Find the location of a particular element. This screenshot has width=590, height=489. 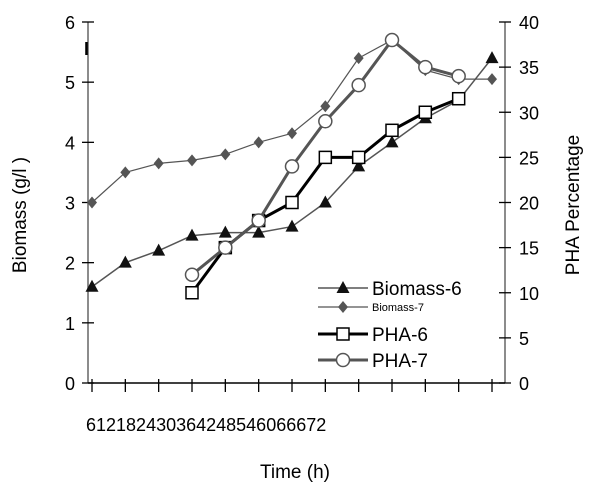

y-right-tick-label: 5 is located at coordinates (524, 339).